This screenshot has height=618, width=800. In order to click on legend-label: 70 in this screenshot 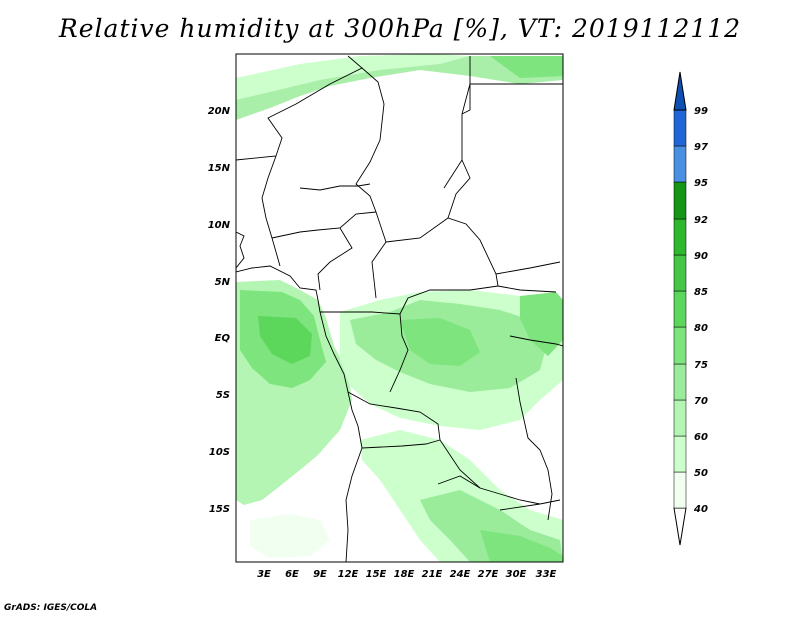, I will do `click(701, 401)`.